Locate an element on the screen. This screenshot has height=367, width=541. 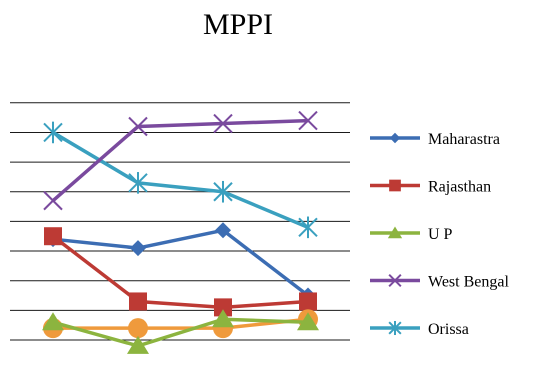
series-line-west-bengal is located at coordinates (180, 160).